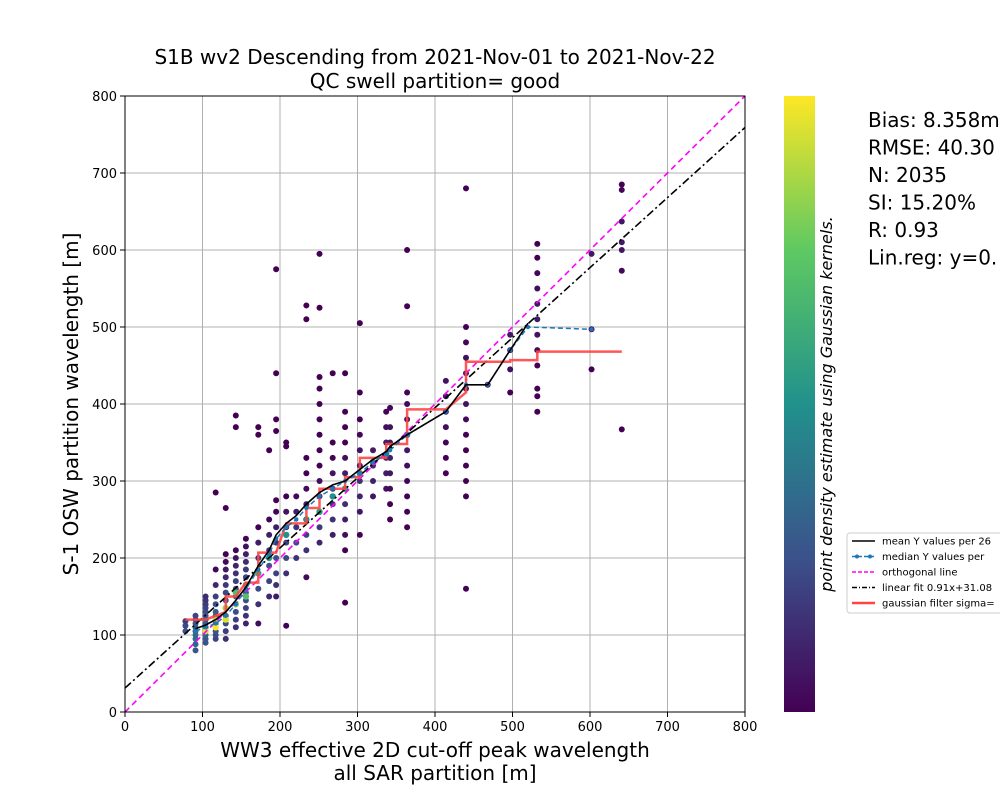  I want to click on stats-line: Lin.reg: y=0., so click(932, 258).